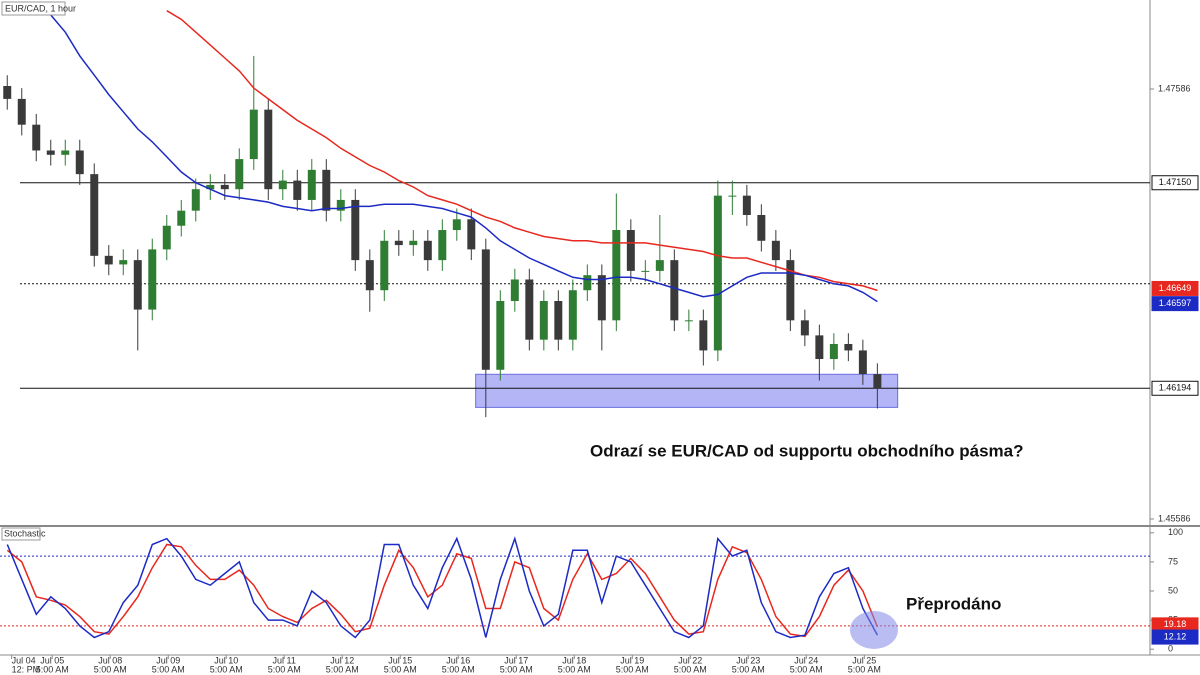  What do you see at coordinates (458, 660) in the screenshot?
I see `x-tick-label: Jul 16` at bounding box center [458, 660].